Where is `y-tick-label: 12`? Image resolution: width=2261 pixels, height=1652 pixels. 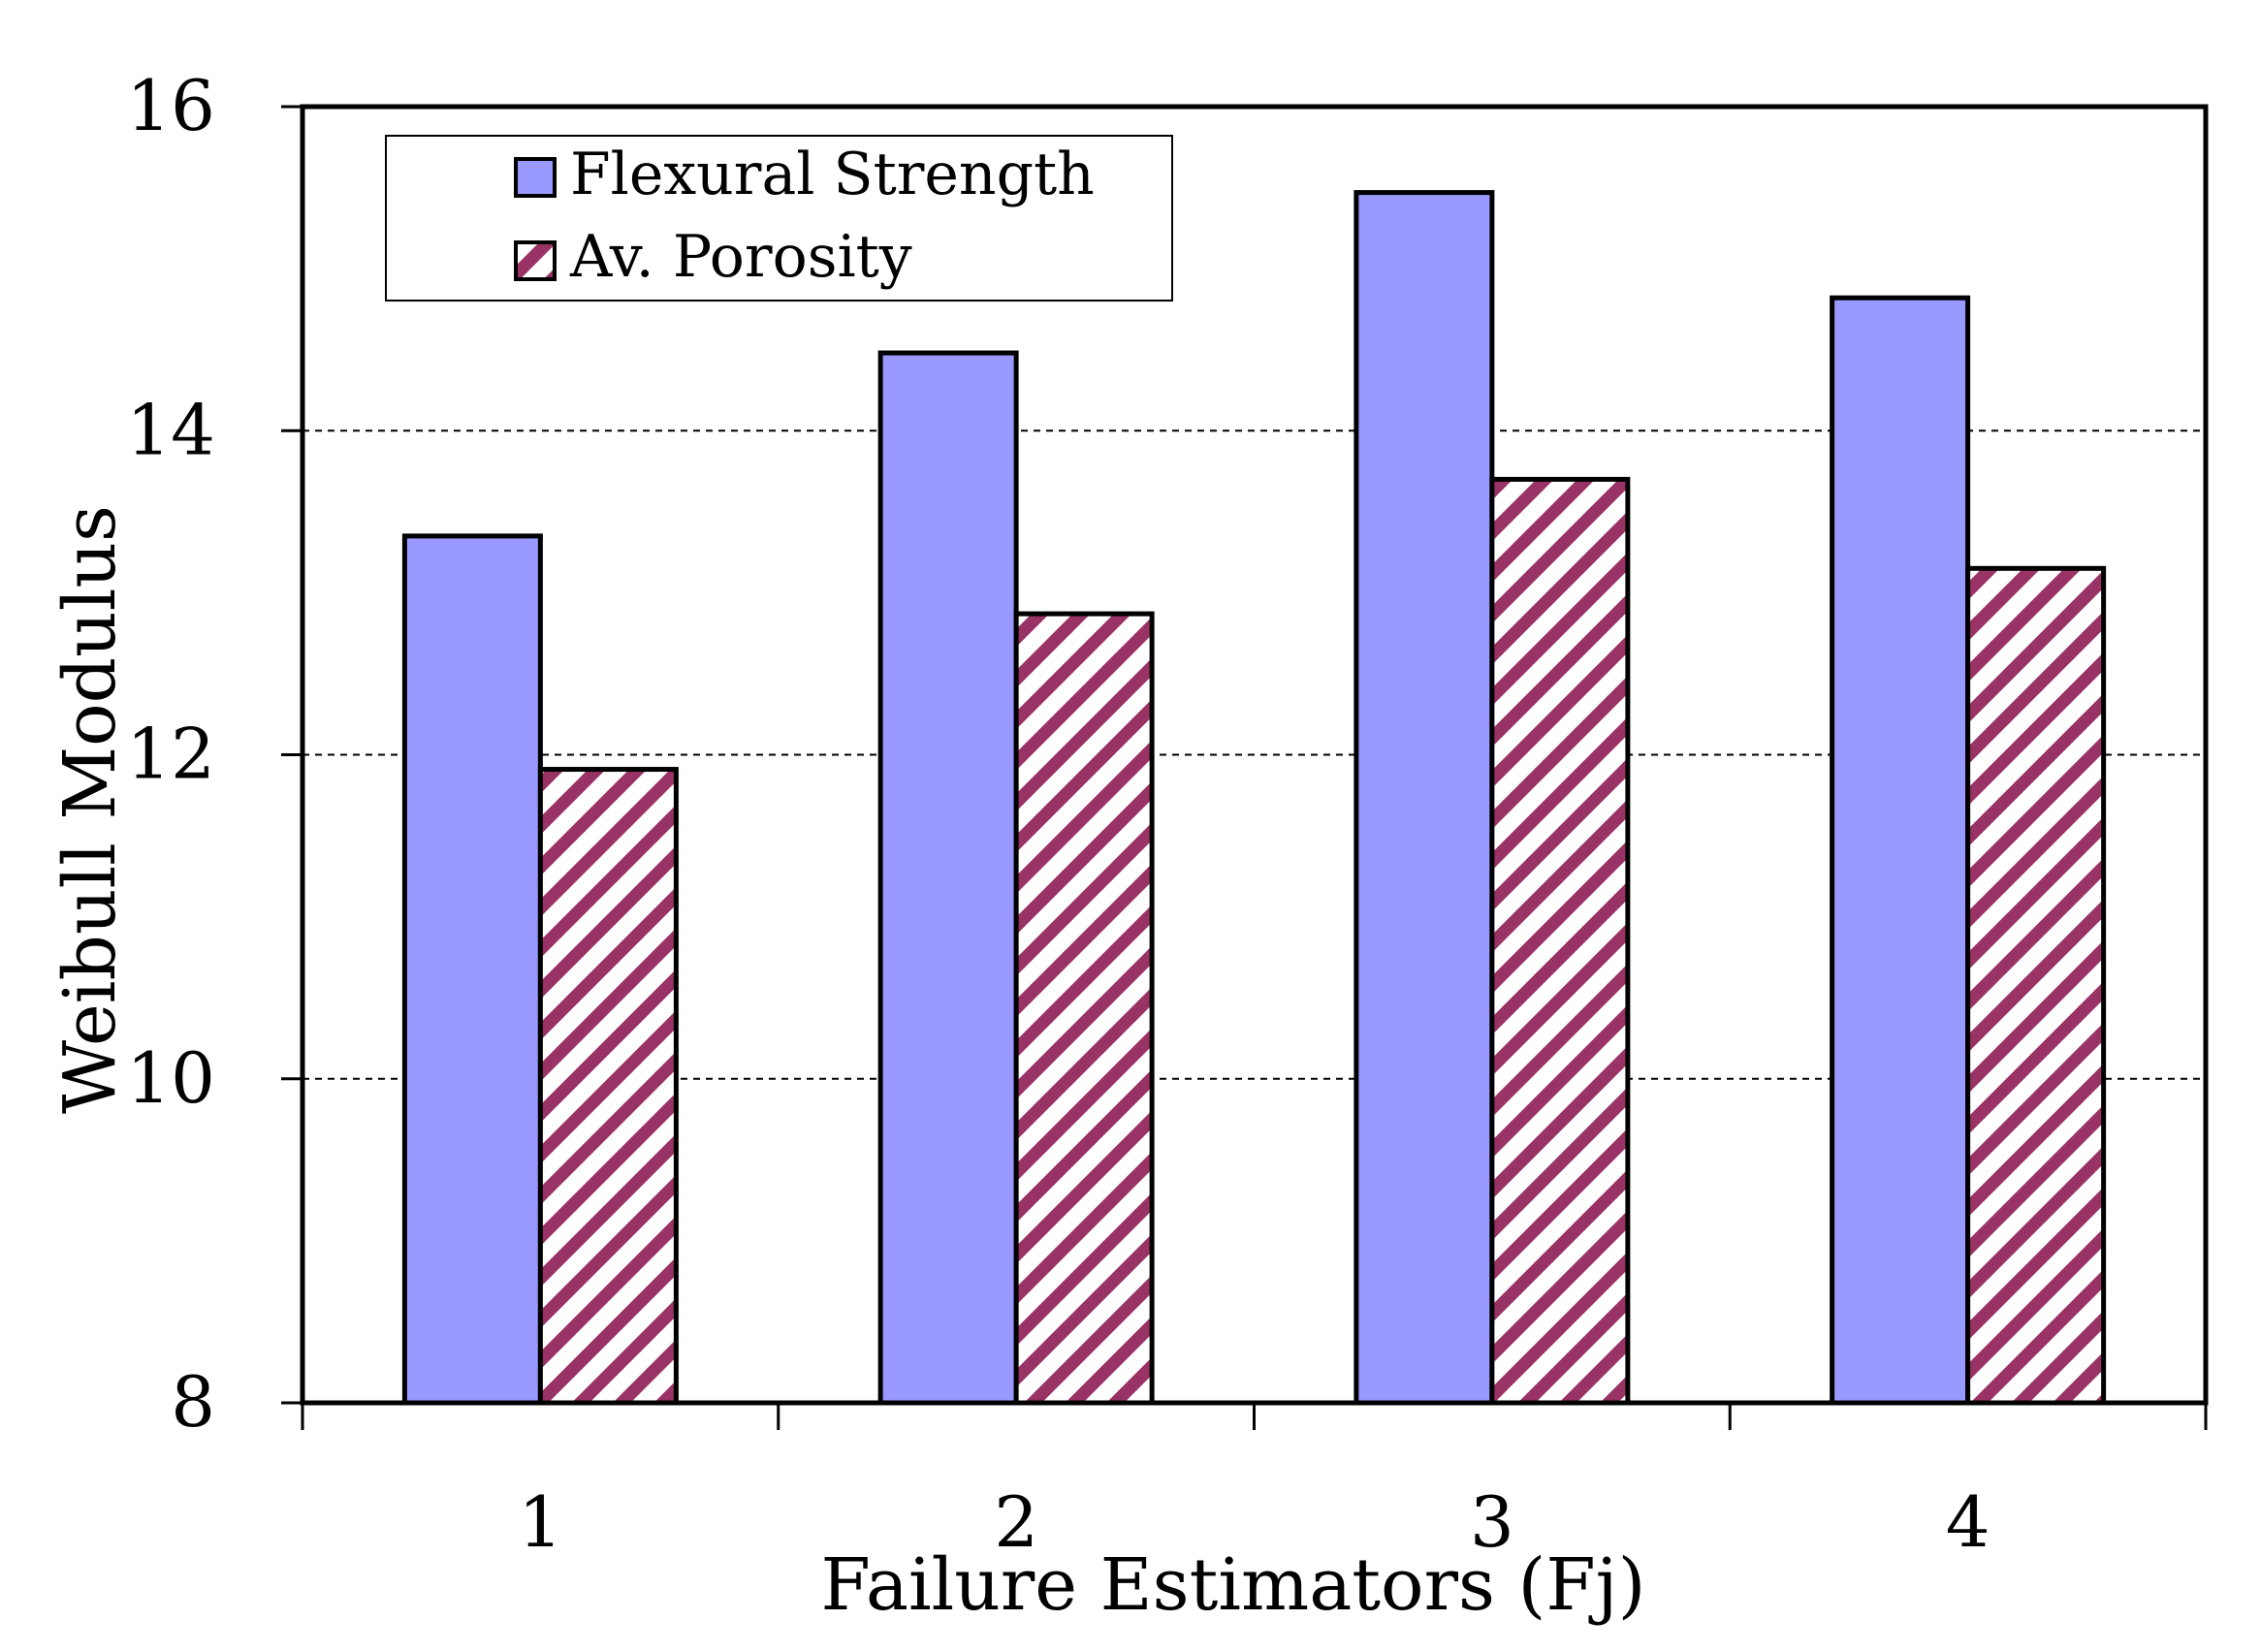 y-tick-label: 12 is located at coordinates (170, 755).